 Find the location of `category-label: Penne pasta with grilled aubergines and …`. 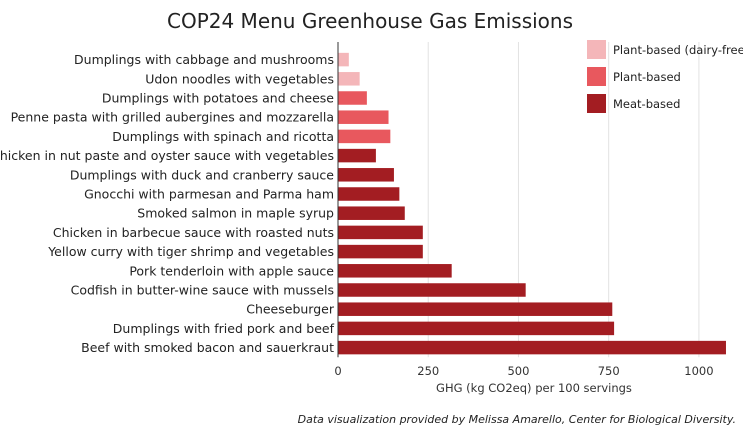

category-label: Penne pasta with grilled aubergines and … is located at coordinates (172, 117).